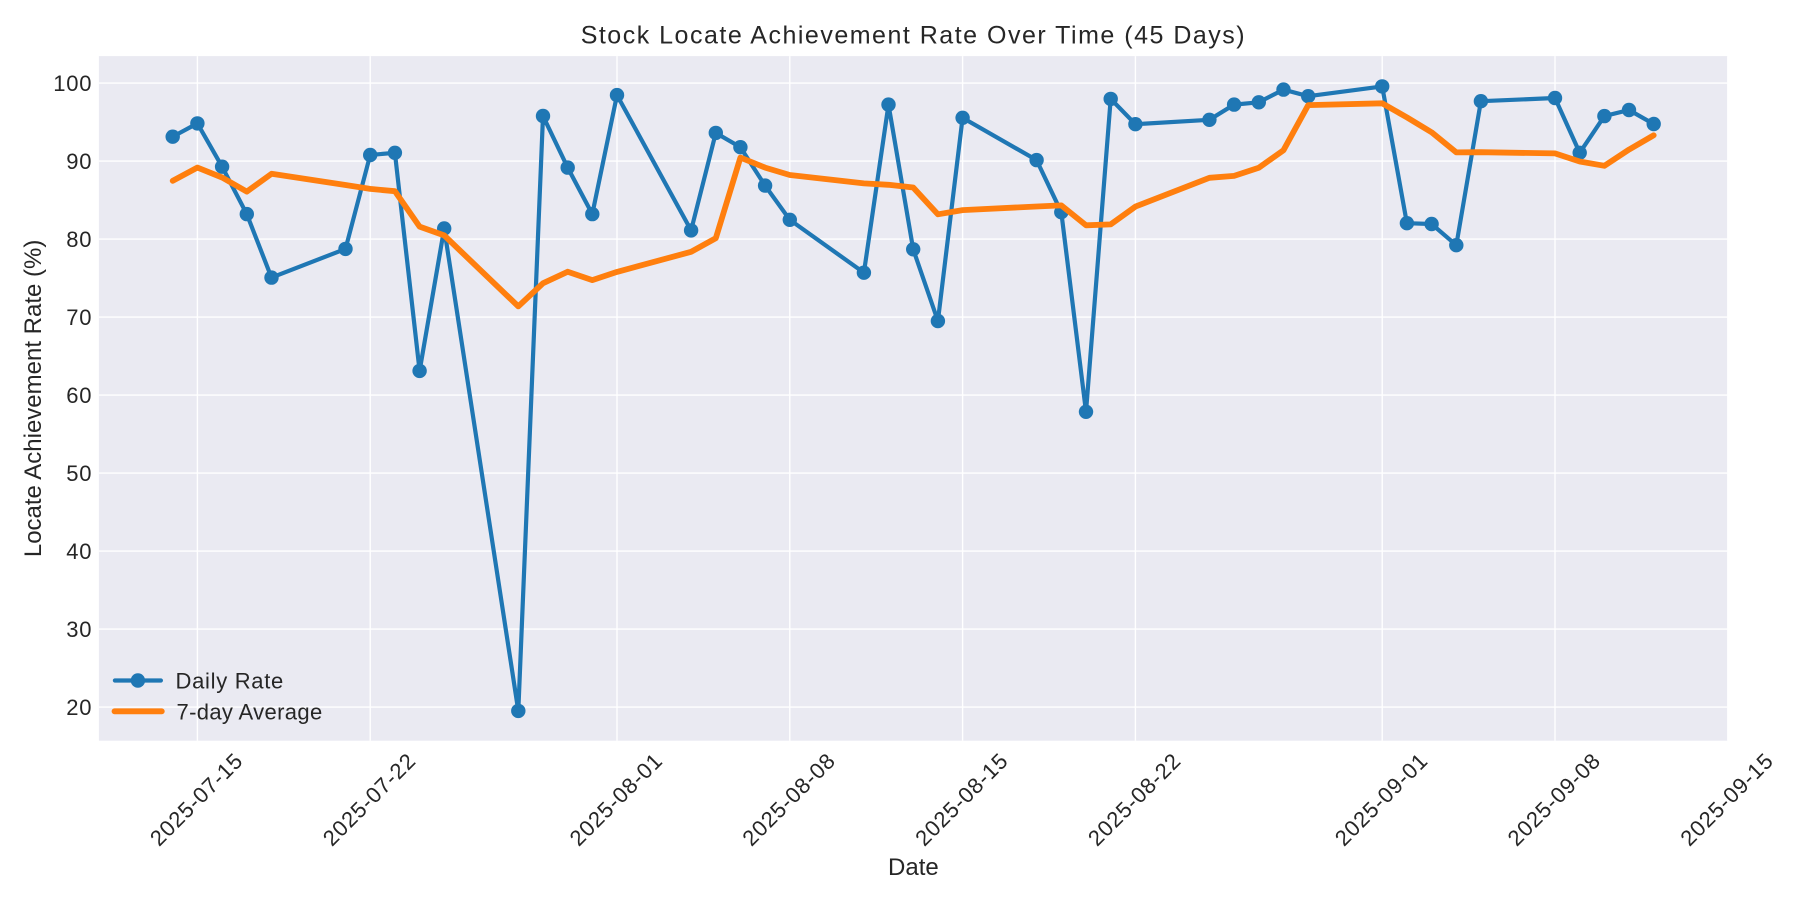 The height and width of the screenshot is (900, 1800). I want to click on svg-text: 100, so click(72, 83).